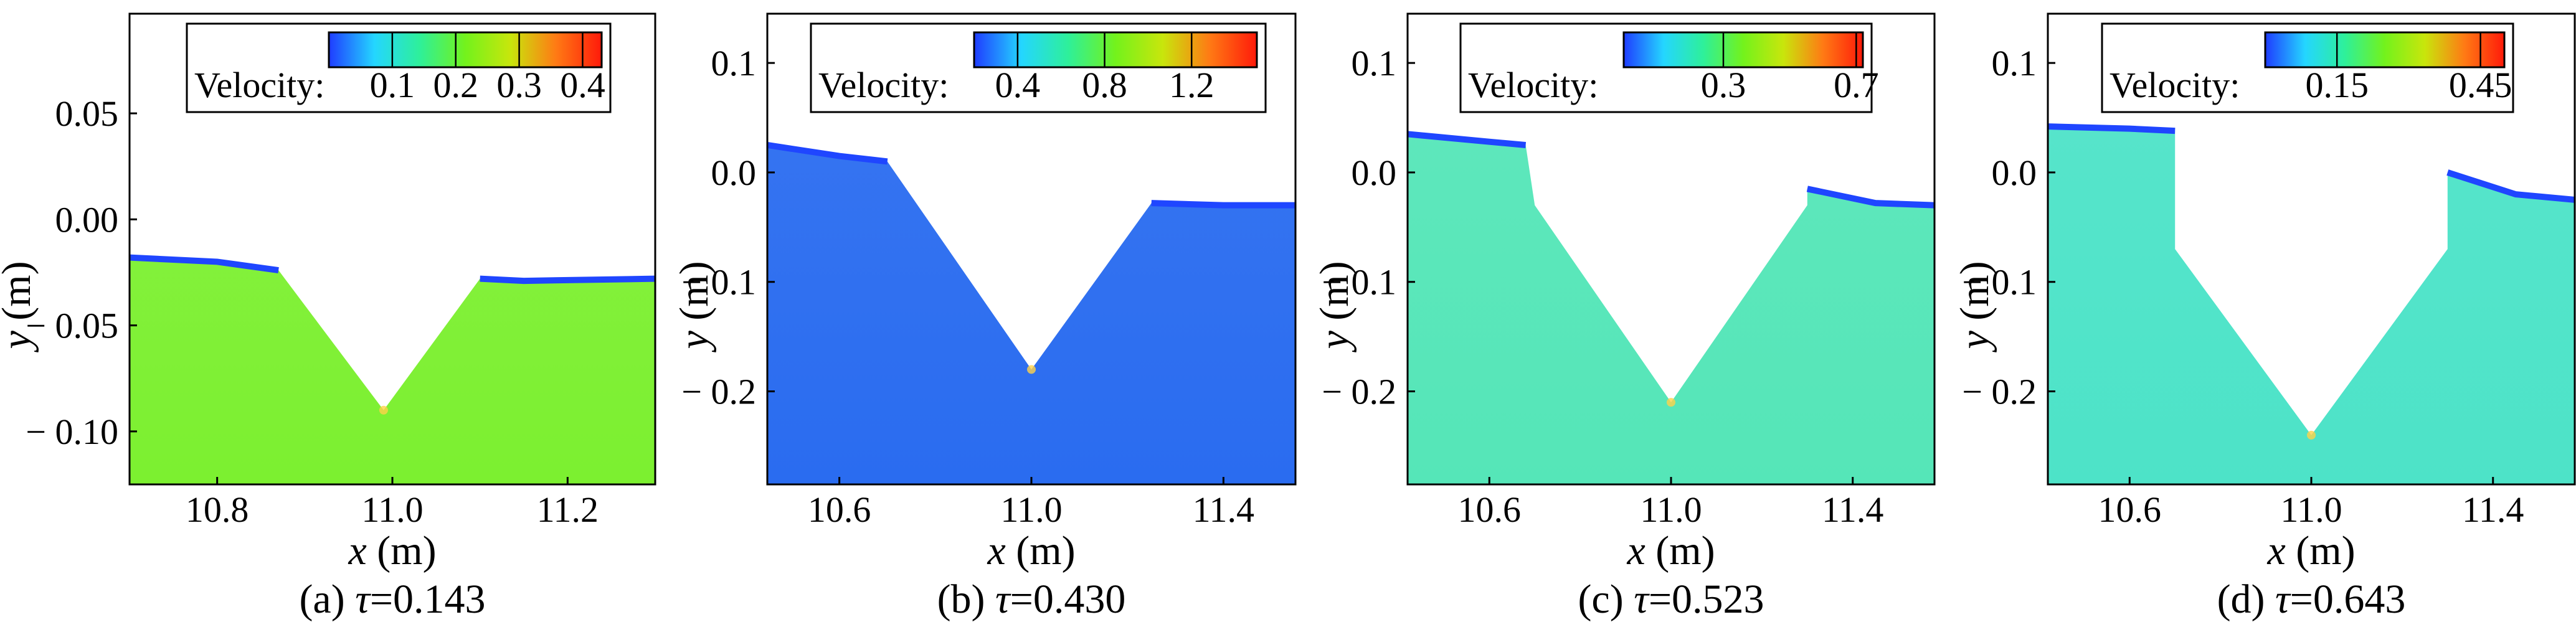  I want to click on velocity-legend: Velocity: 0.1 0.2 0.3 0.4, so click(399, 67).